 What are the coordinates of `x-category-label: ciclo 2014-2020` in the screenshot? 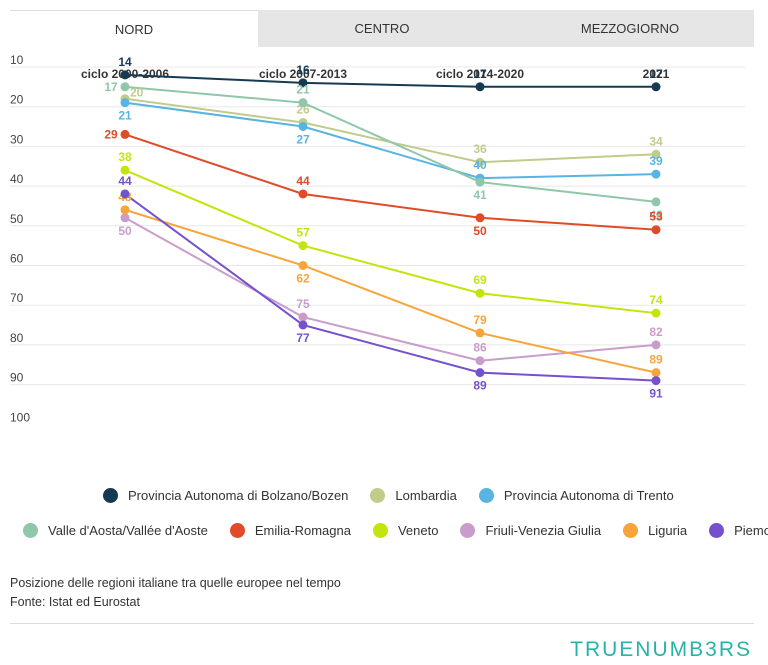 It's located at (480, 74).